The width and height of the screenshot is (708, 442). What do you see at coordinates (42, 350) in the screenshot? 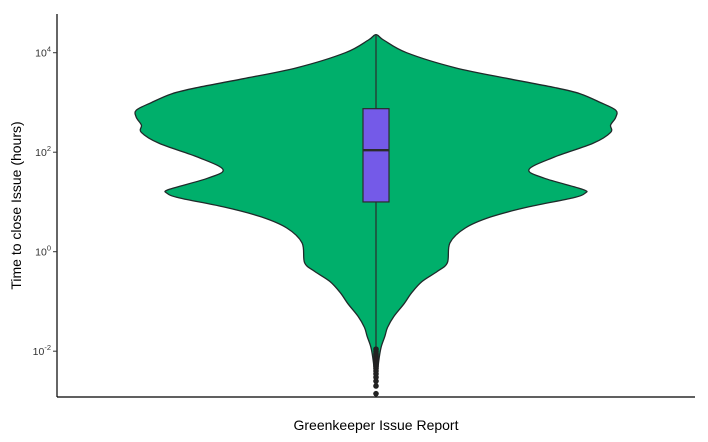
I see `y-tick-label: 10⁻²` at bounding box center [42, 350].